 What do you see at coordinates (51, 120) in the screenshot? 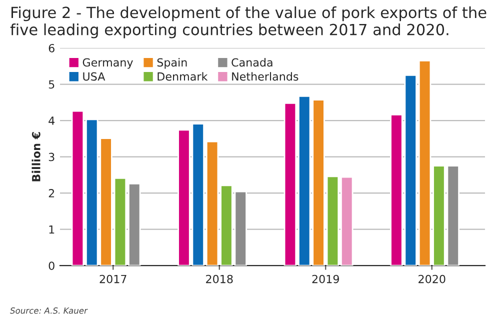
I see `y-tick-label: 4` at bounding box center [51, 120].